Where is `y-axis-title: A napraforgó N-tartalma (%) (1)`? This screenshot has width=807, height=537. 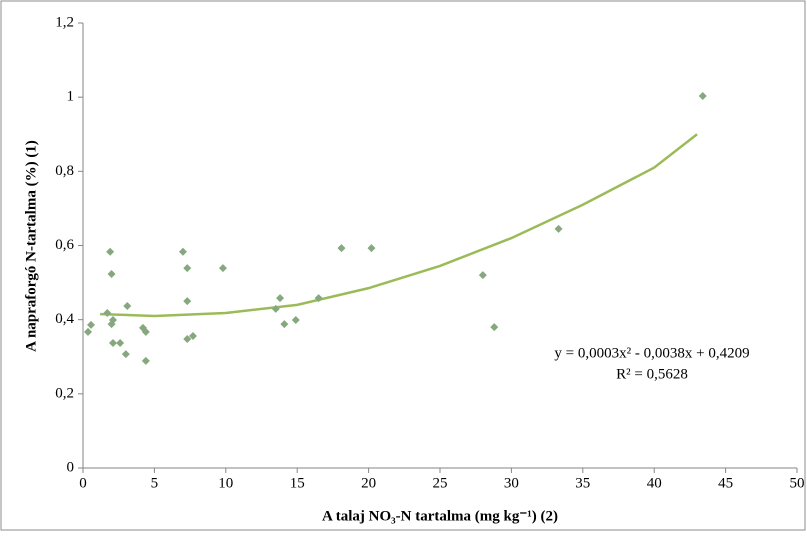 y-axis-title: A napraforgó N-tartalma (%) (1) is located at coordinates (31, 246).